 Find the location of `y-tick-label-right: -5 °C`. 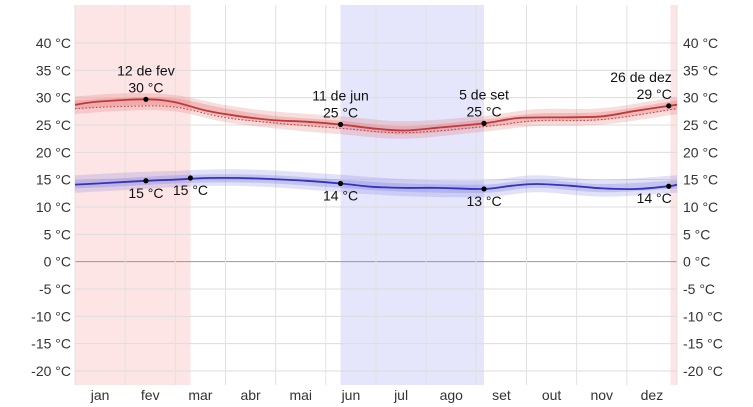

y-tick-label-right: -5 °C is located at coordinates (699, 289).